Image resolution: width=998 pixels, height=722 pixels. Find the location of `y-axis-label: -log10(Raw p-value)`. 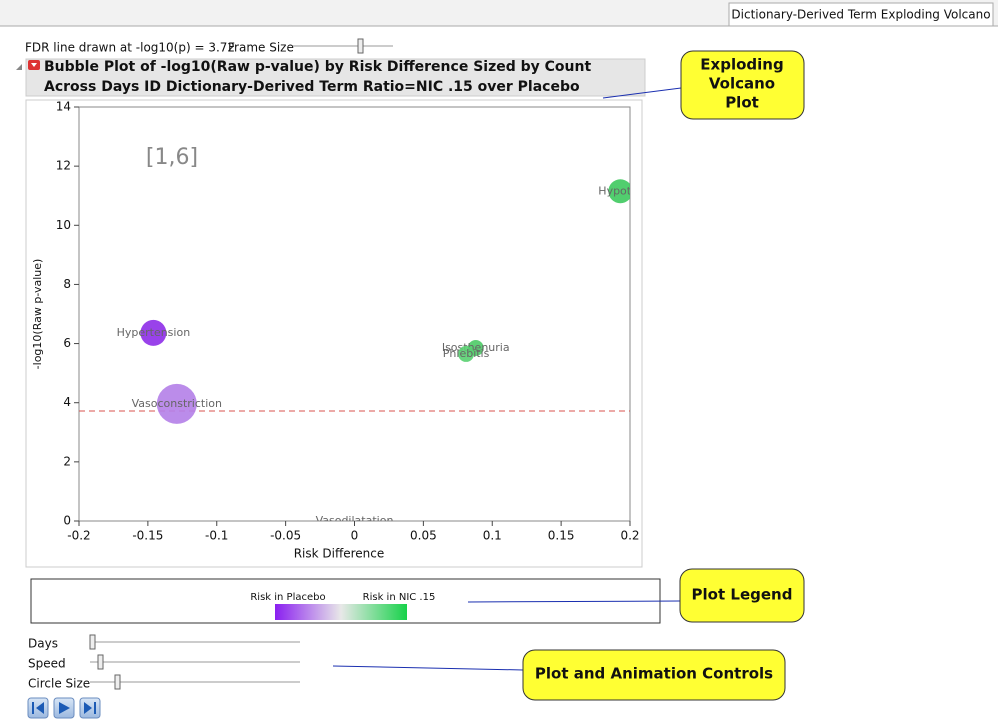

y-axis-label: -log10(Raw p-value) is located at coordinates (37, 314).